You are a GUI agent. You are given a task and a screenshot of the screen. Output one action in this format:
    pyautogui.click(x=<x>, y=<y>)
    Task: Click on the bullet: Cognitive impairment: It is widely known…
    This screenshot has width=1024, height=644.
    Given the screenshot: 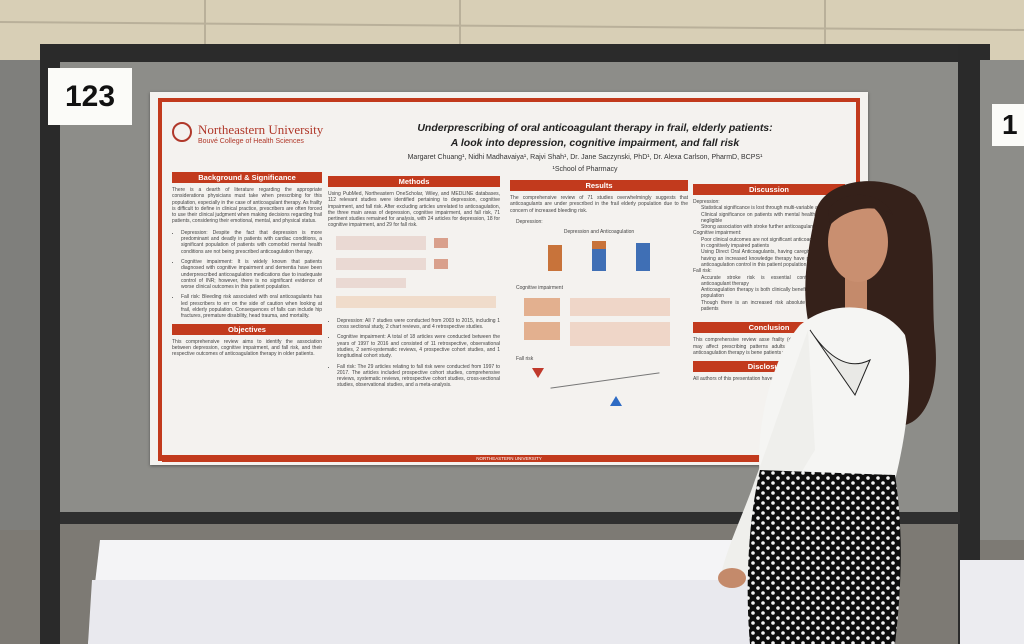 What is the action you would take?
    pyautogui.click(x=251, y=274)
    